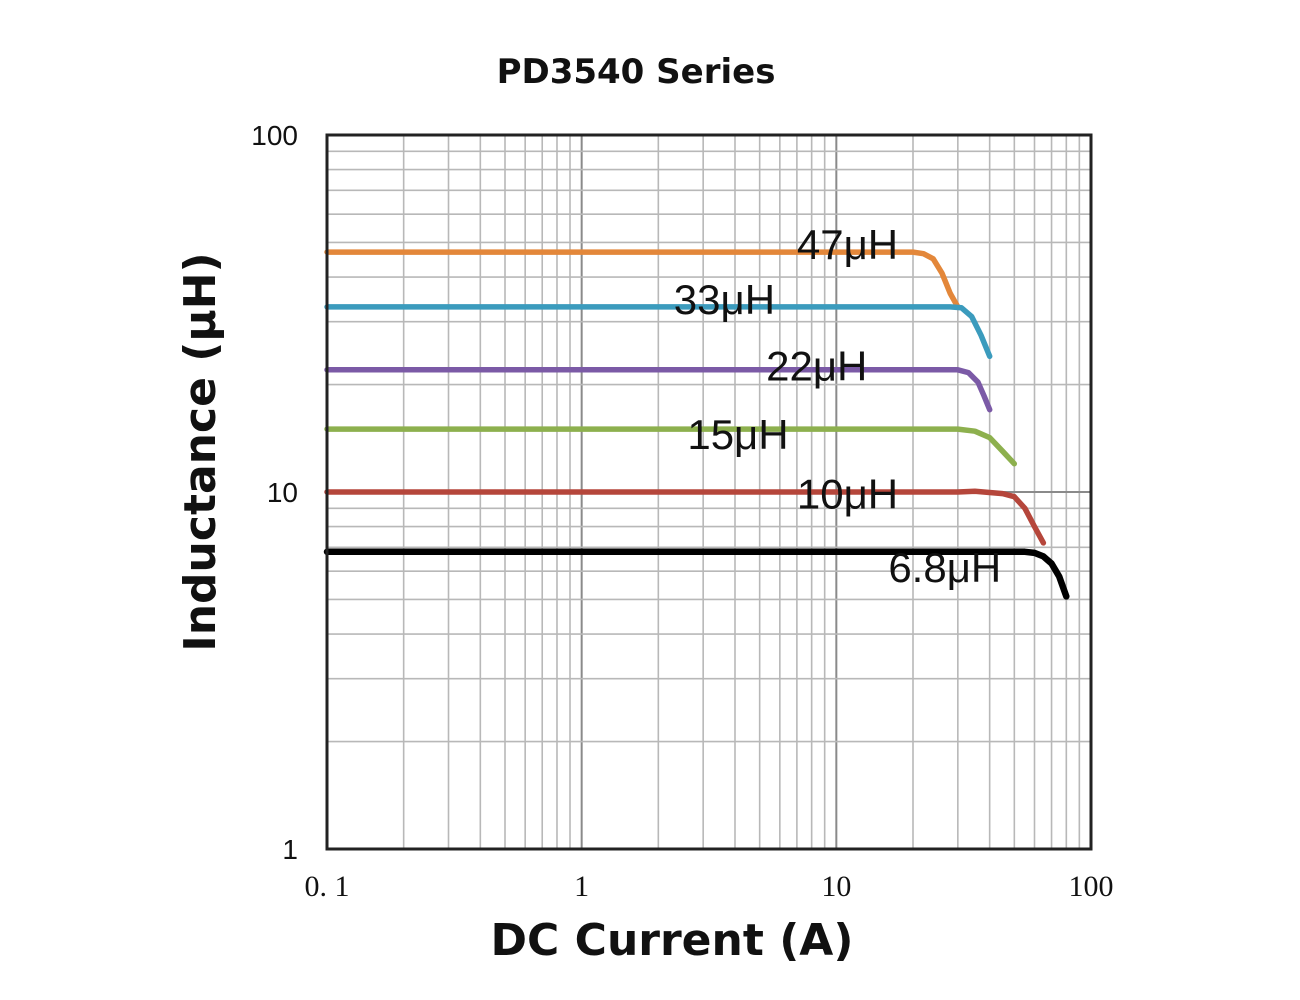 This screenshot has height=1000, width=1300. I want to click on series-label: 47μH, so click(847, 244).